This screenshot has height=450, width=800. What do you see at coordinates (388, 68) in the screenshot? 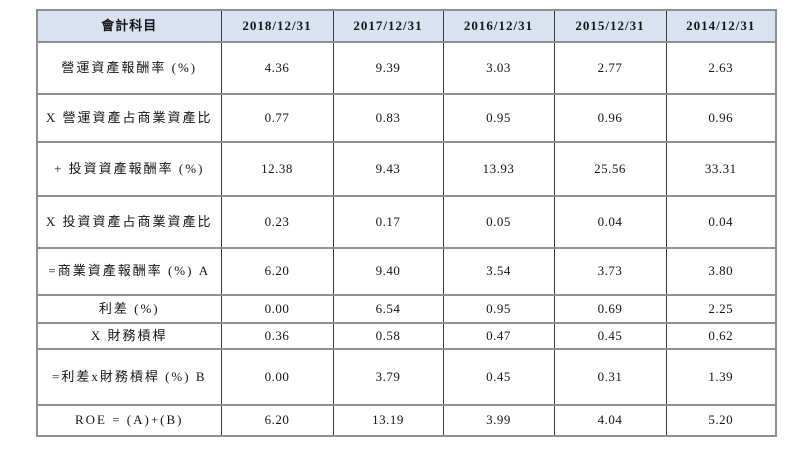
I see `cell-value: 9.39` at bounding box center [388, 68].